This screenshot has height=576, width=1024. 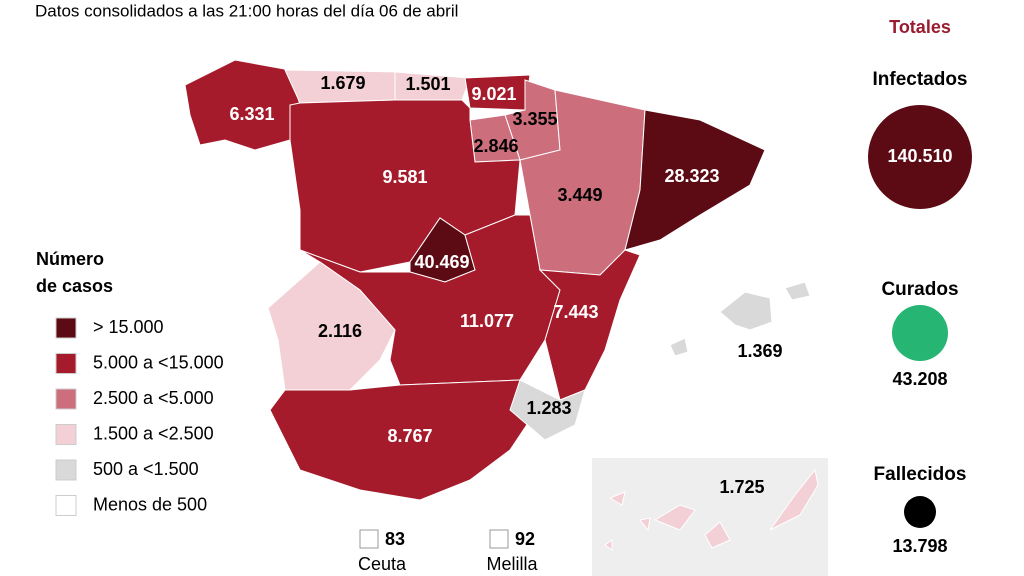 What do you see at coordinates (251, 114) in the screenshot?
I see `region-value: 6.331` at bounding box center [251, 114].